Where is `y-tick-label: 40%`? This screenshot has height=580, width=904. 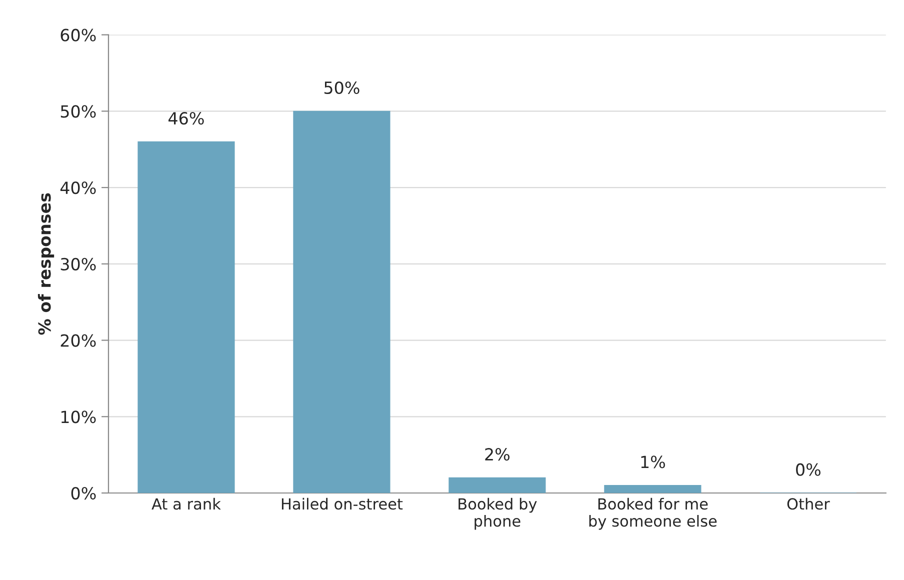
y-tick-label: 40% is located at coordinates (78, 187).